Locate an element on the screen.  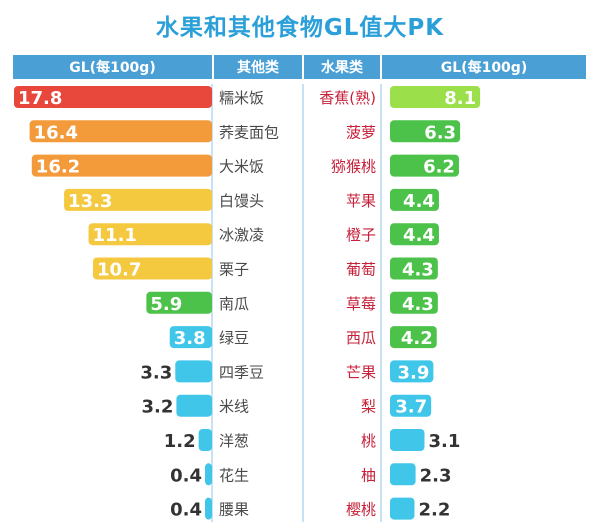
left-category-label-8: 四季豆 is located at coordinates (241, 372).